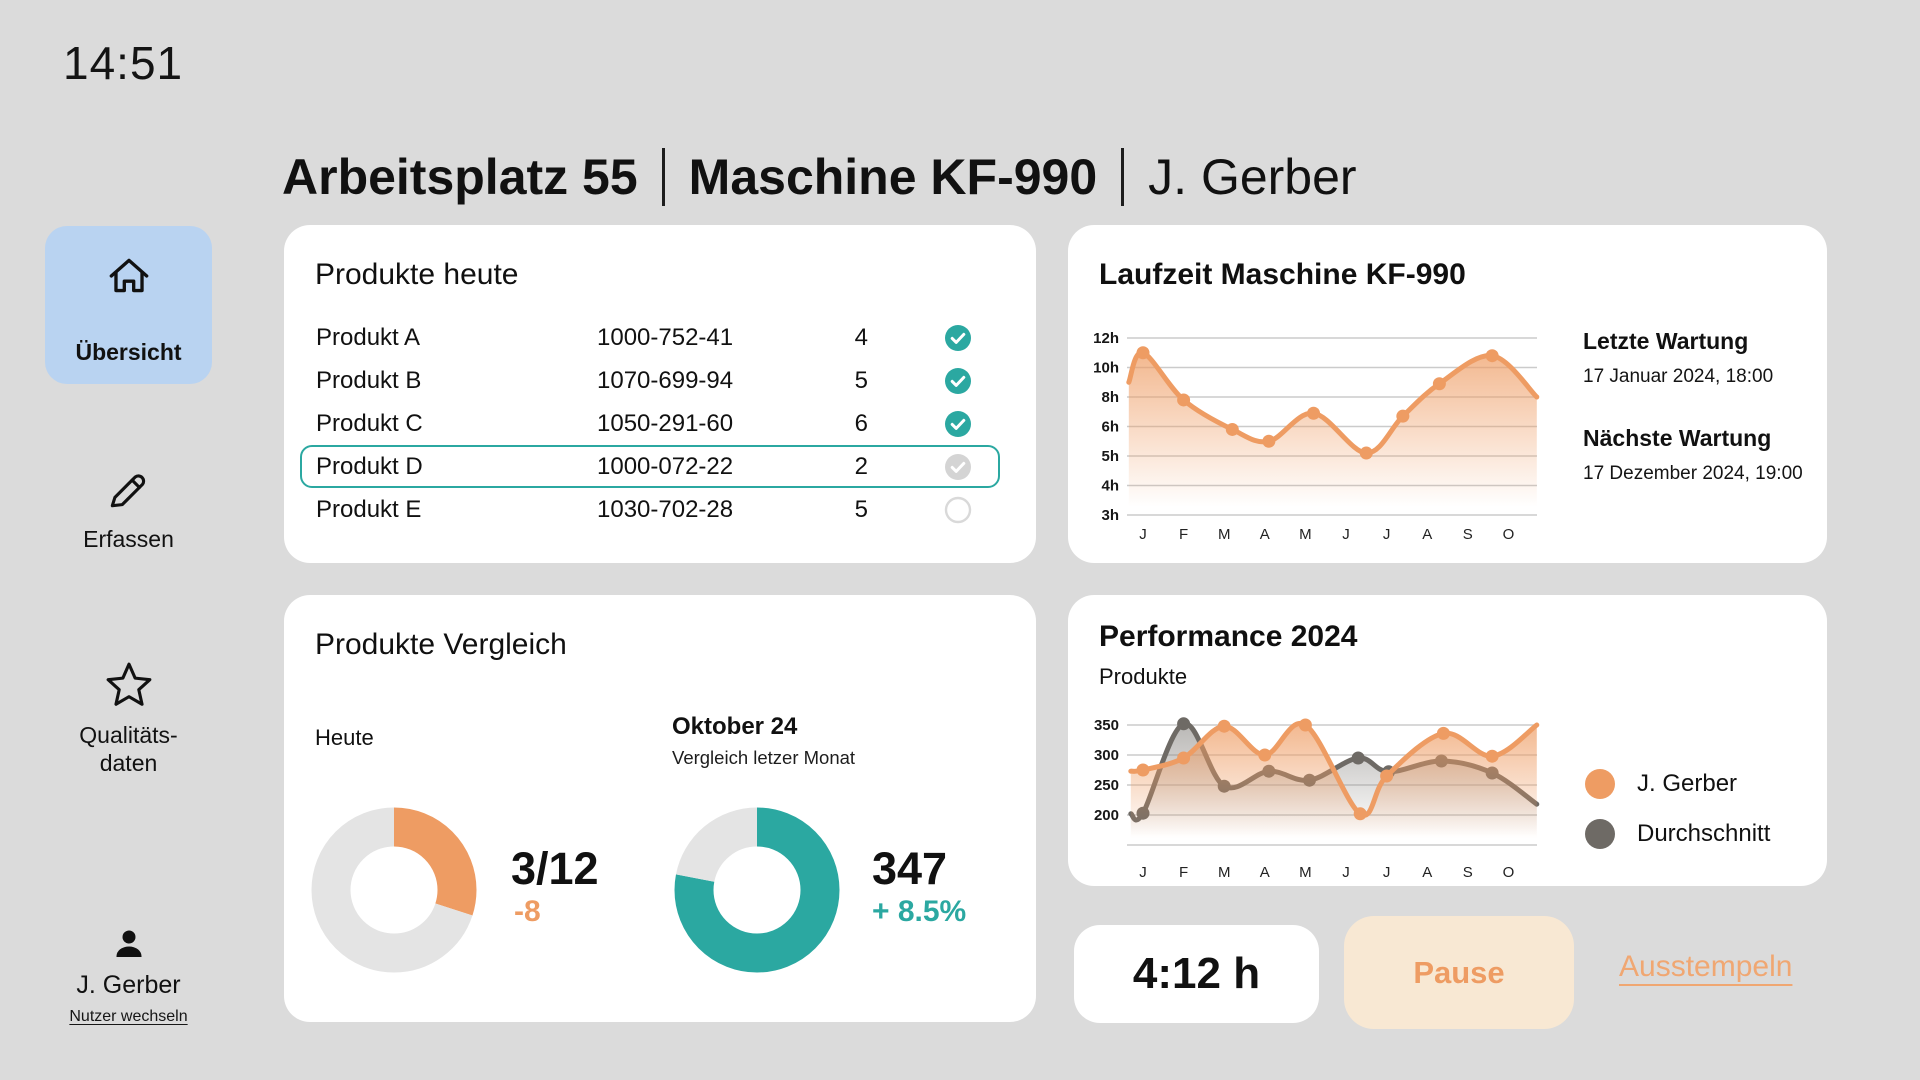 This screenshot has width=1920, height=1080. What do you see at coordinates (128, 985) in the screenshot?
I see `user-name: J. Gerber` at bounding box center [128, 985].